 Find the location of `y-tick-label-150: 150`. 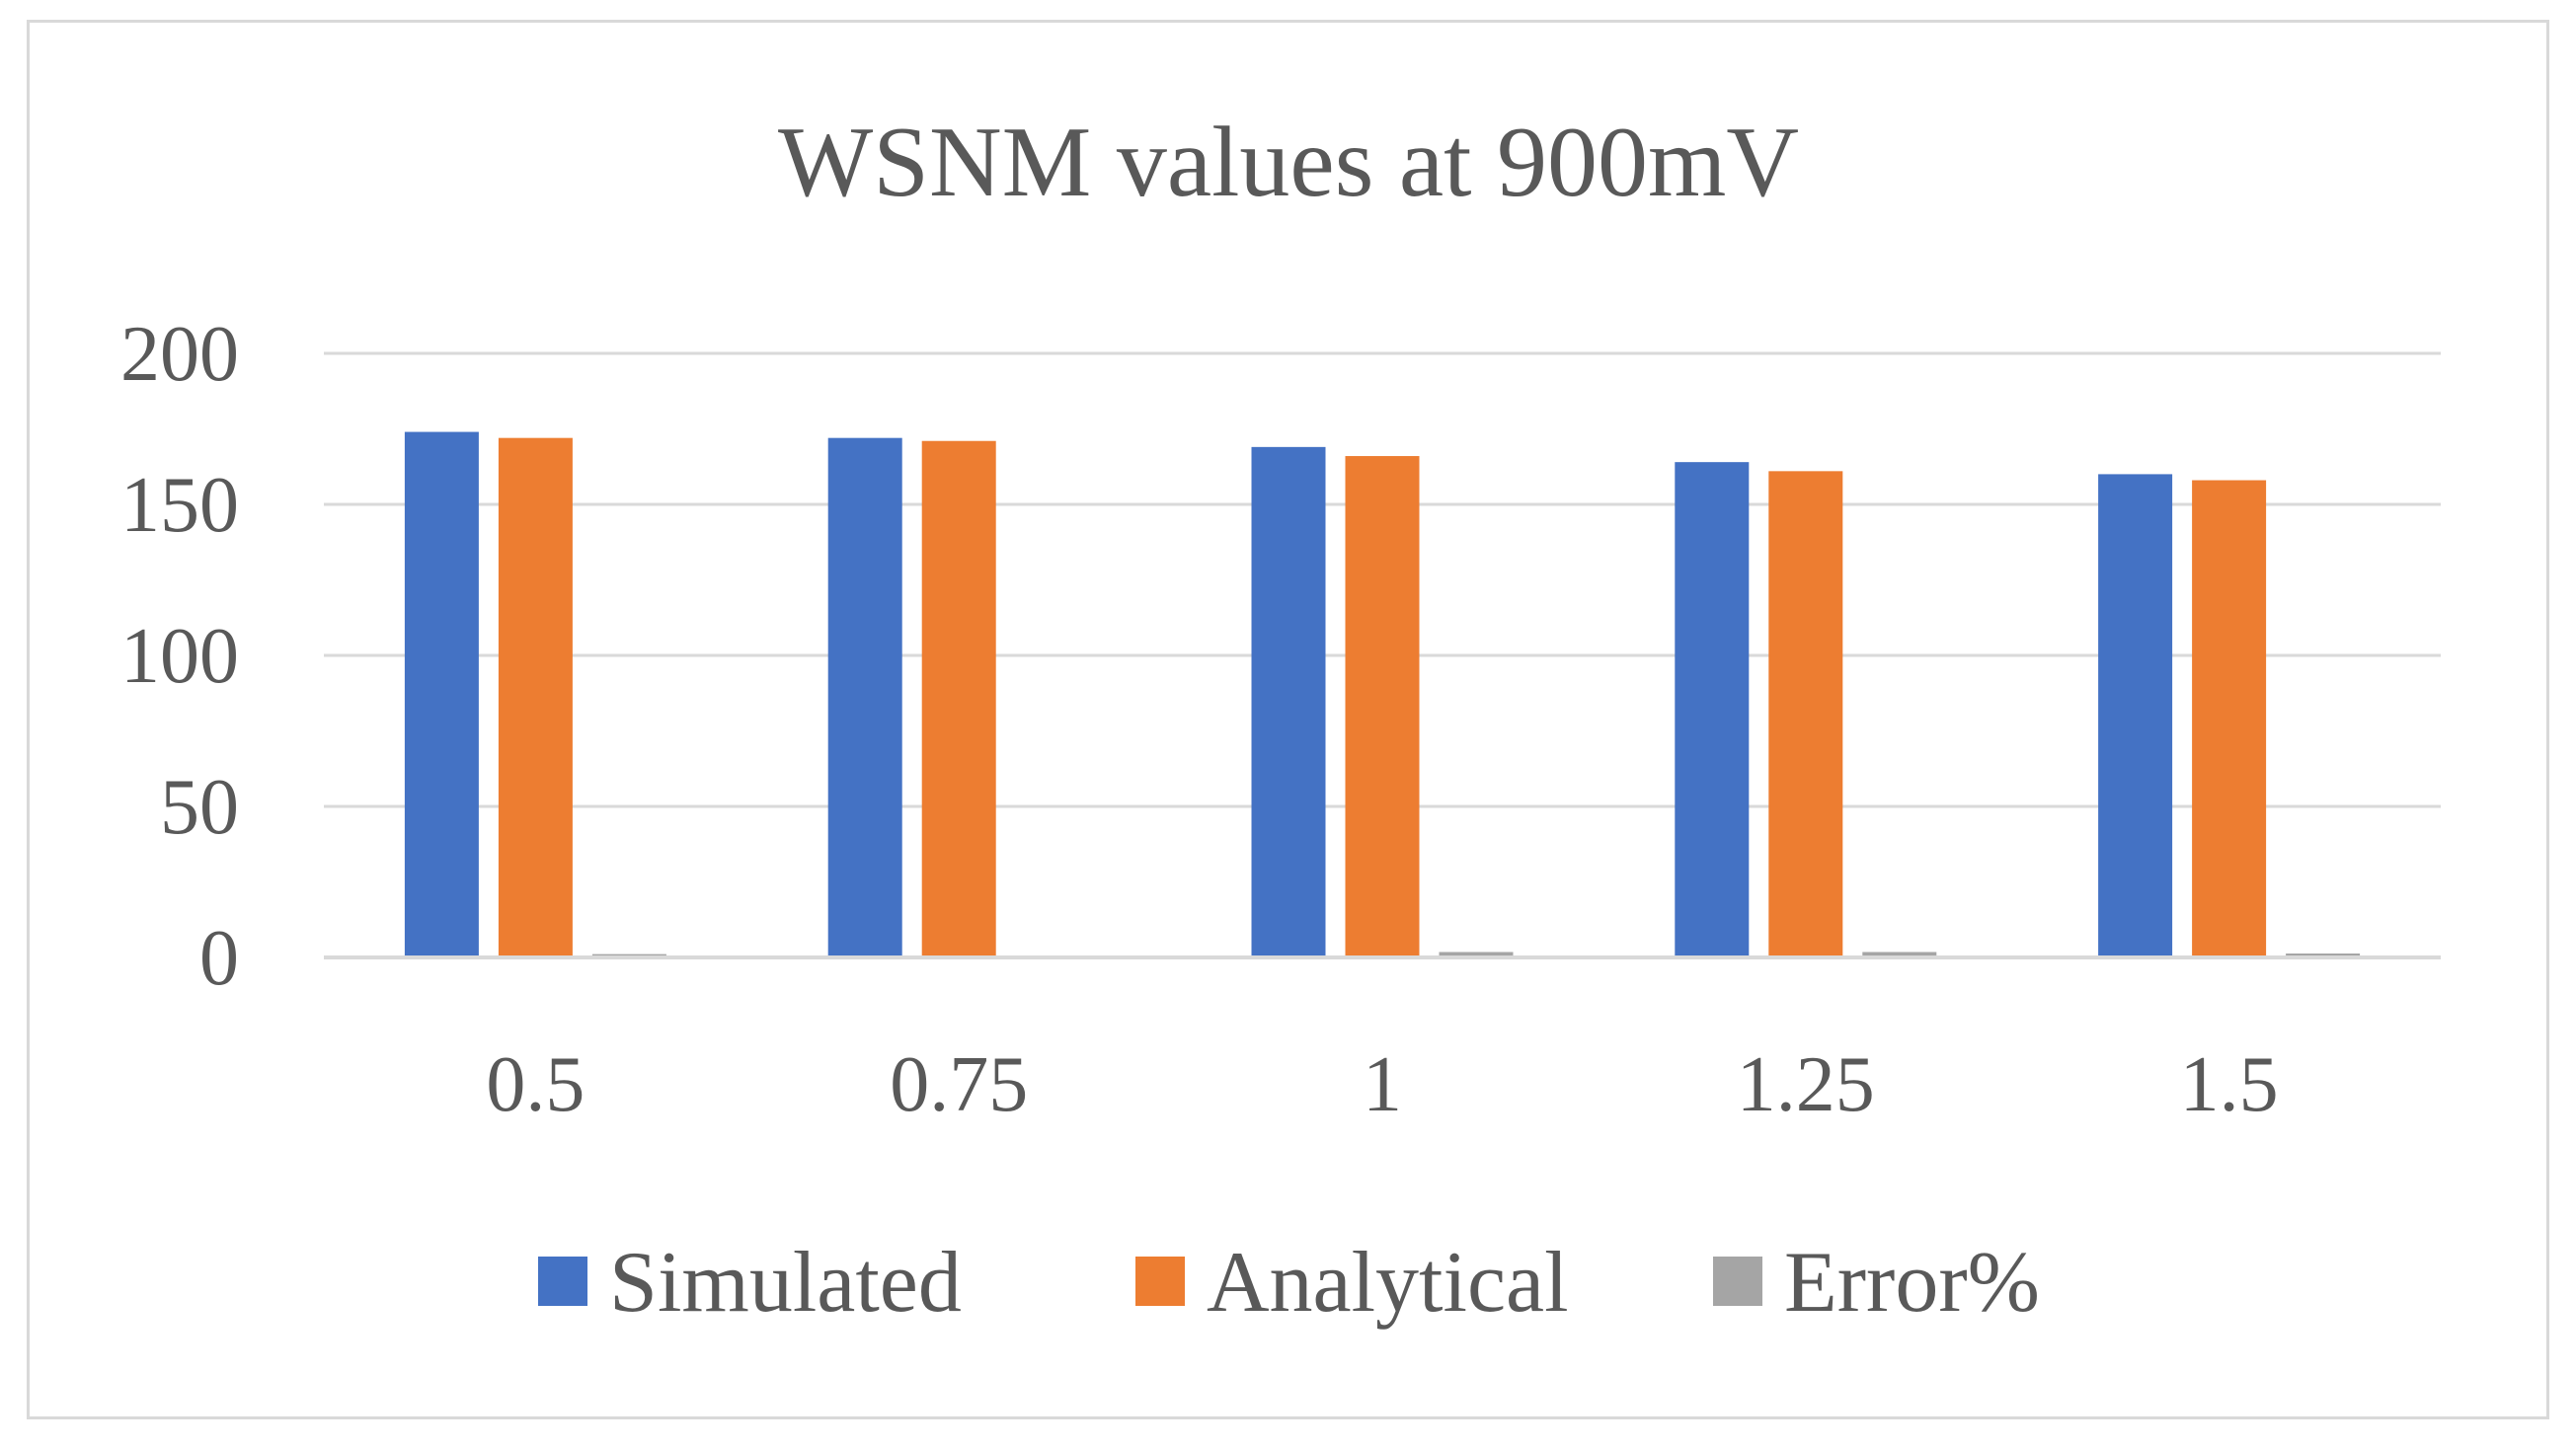

y-tick-label-150: 150 is located at coordinates (179, 505).